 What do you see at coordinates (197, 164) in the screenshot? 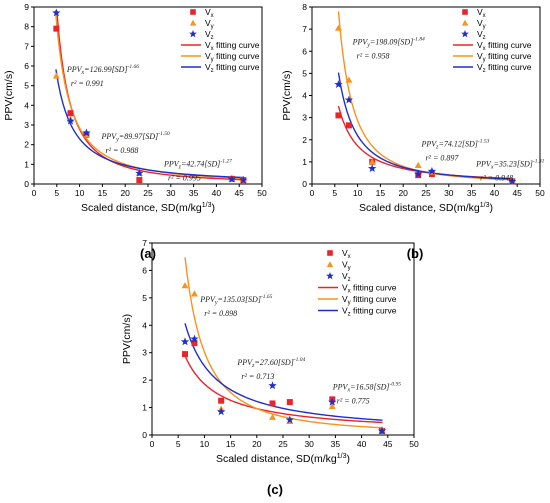
I see `chart-a-annotation-equation-z: PPVz=42.74[SD]-1.27` at bounding box center [197, 164].